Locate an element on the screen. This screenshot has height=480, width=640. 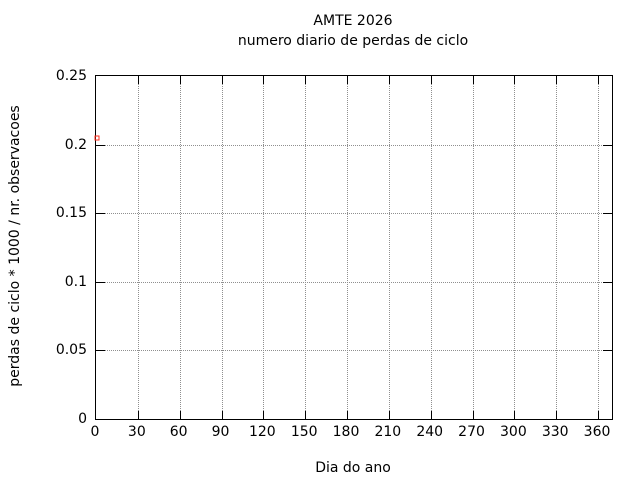
x-tick-label: 0 is located at coordinates (95, 432).